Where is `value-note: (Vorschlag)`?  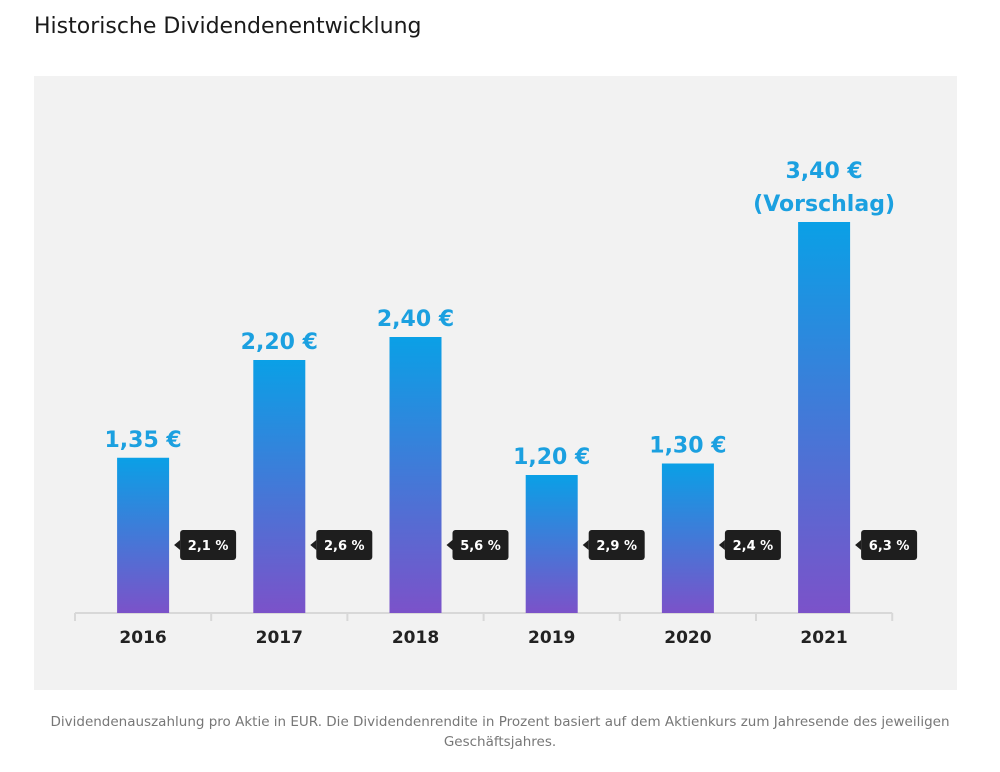
value-note: (Vorschlag) is located at coordinates (824, 204).